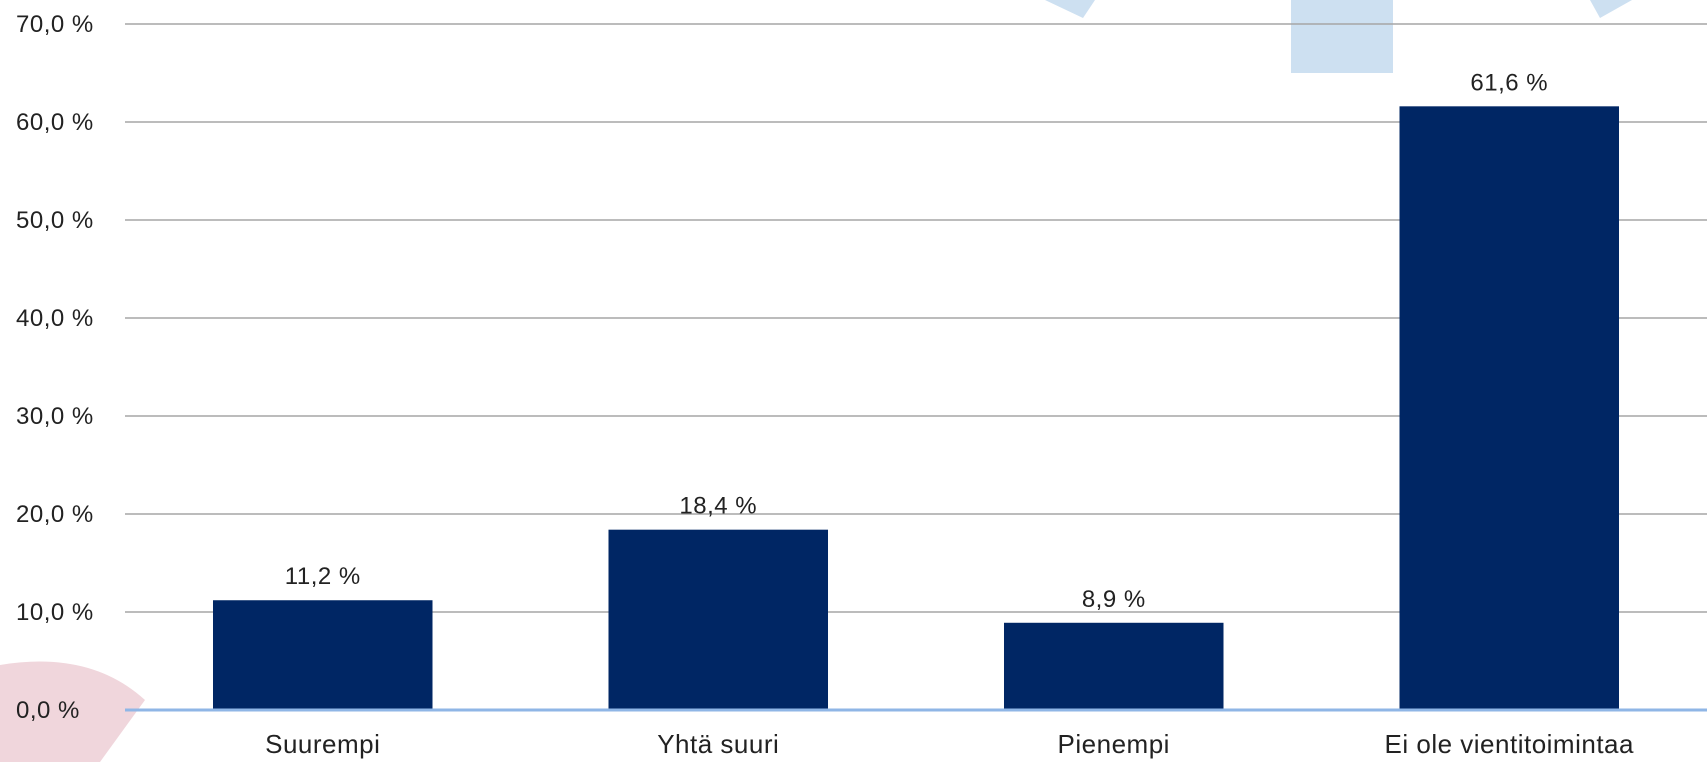 The width and height of the screenshot is (1707, 762). What do you see at coordinates (1342, 36) in the screenshot?
I see `deco-blue-rect` at bounding box center [1342, 36].